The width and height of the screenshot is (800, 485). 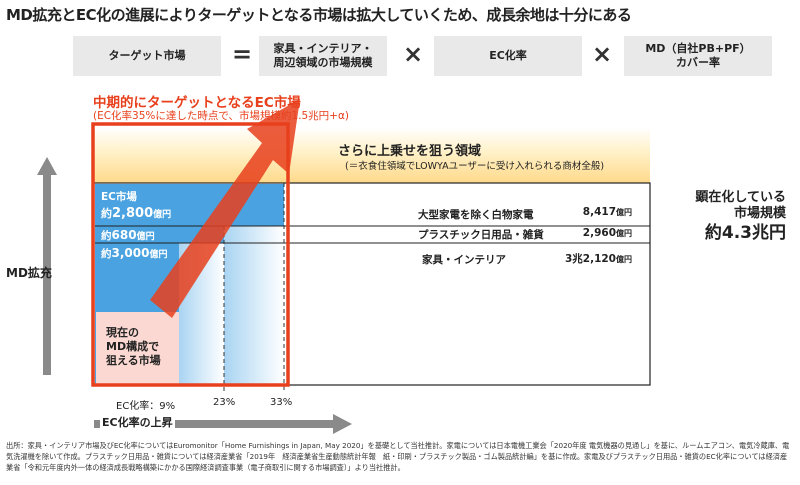 I want to click on x-axis-arrow, so click(x=223, y=424).